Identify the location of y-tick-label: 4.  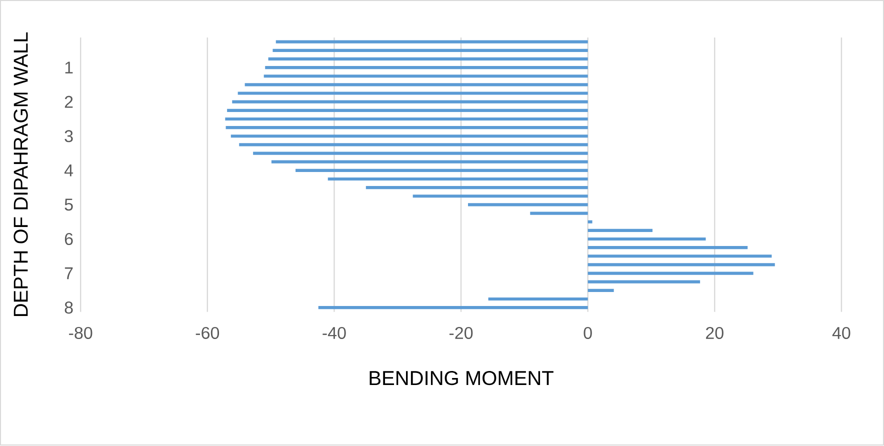
(69, 170).